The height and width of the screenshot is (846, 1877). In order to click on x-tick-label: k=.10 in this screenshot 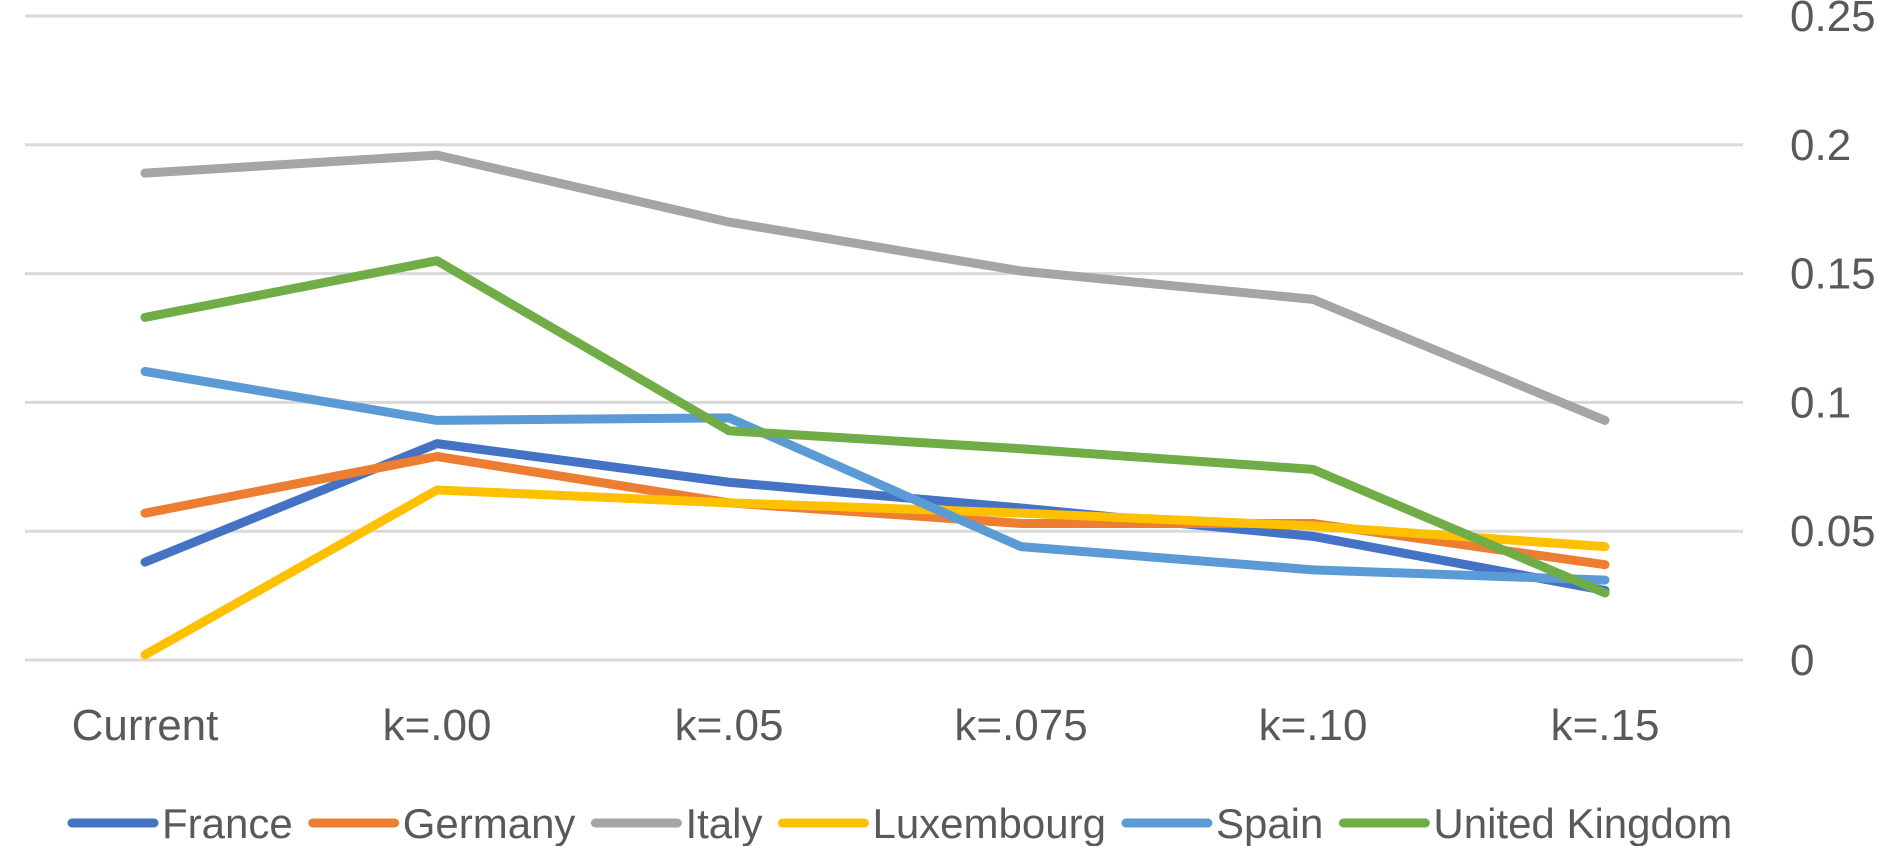, I will do `click(1313, 725)`.